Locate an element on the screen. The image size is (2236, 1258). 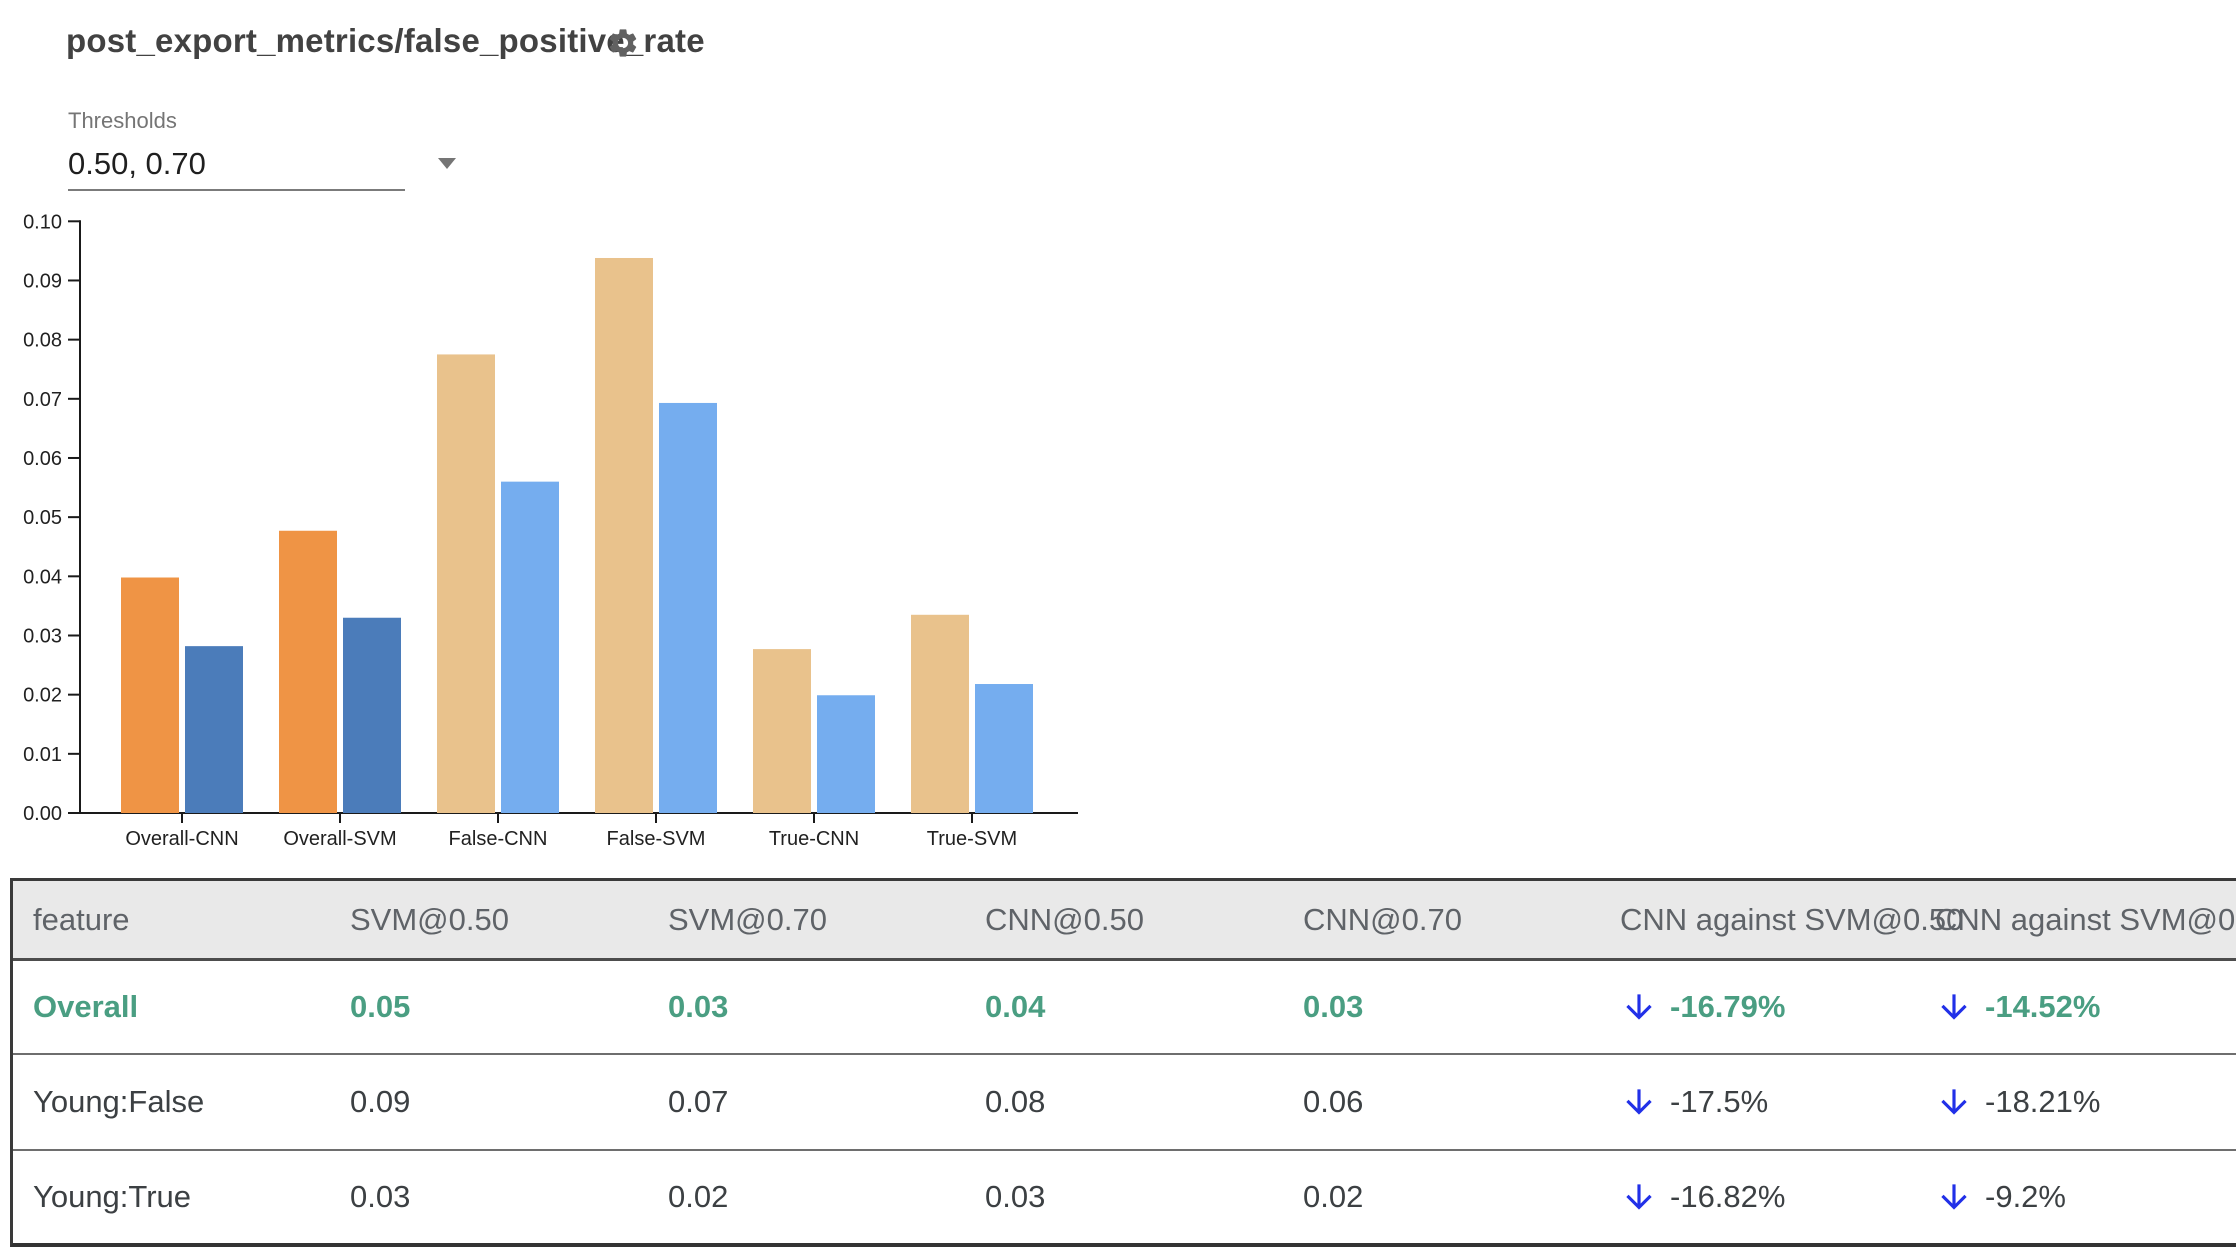
value-svm-050: 0.09 is located at coordinates (380, 1101).